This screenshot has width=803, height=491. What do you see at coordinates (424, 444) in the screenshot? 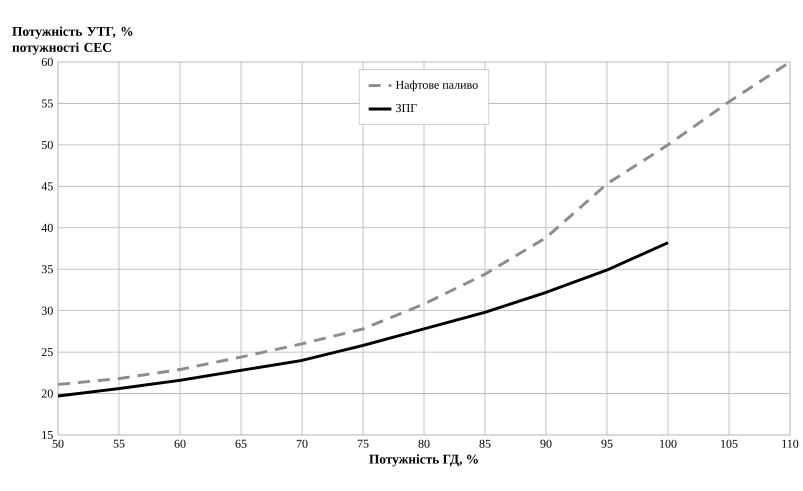
I see `x-tick-label: 80` at bounding box center [424, 444].